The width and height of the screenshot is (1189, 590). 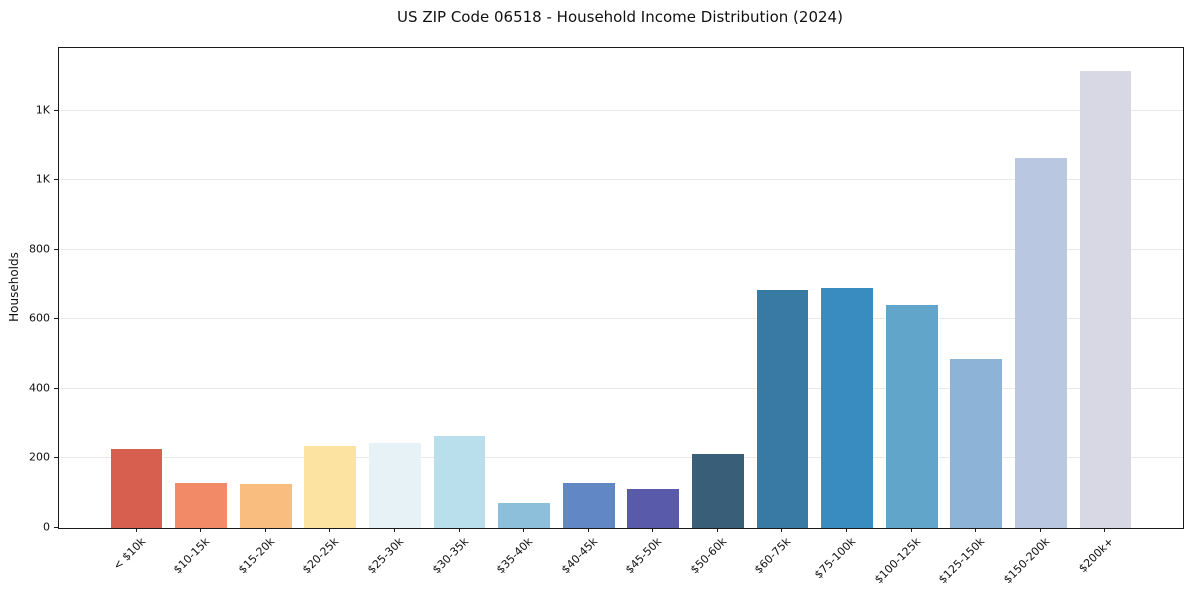 What do you see at coordinates (847, 407) in the screenshot?
I see `bar-75-100k` at bounding box center [847, 407].